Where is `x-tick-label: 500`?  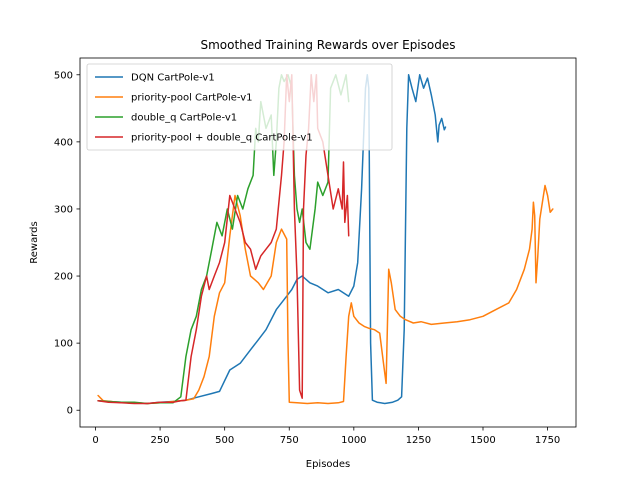
x-tick-label: 500 is located at coordinates (224, 440).